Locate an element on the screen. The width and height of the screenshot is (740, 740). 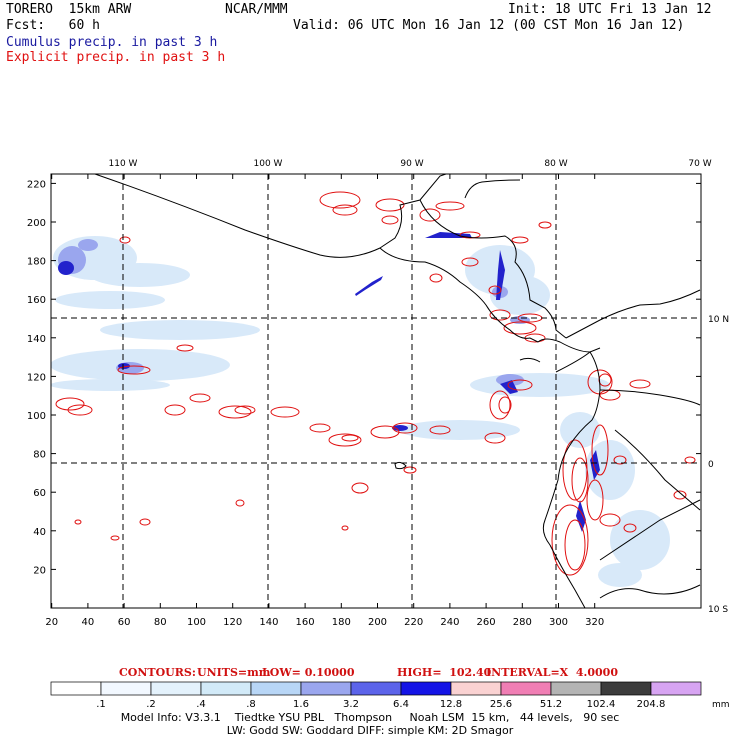
x-tick-label: 300 is located at coordinates (558, 622).